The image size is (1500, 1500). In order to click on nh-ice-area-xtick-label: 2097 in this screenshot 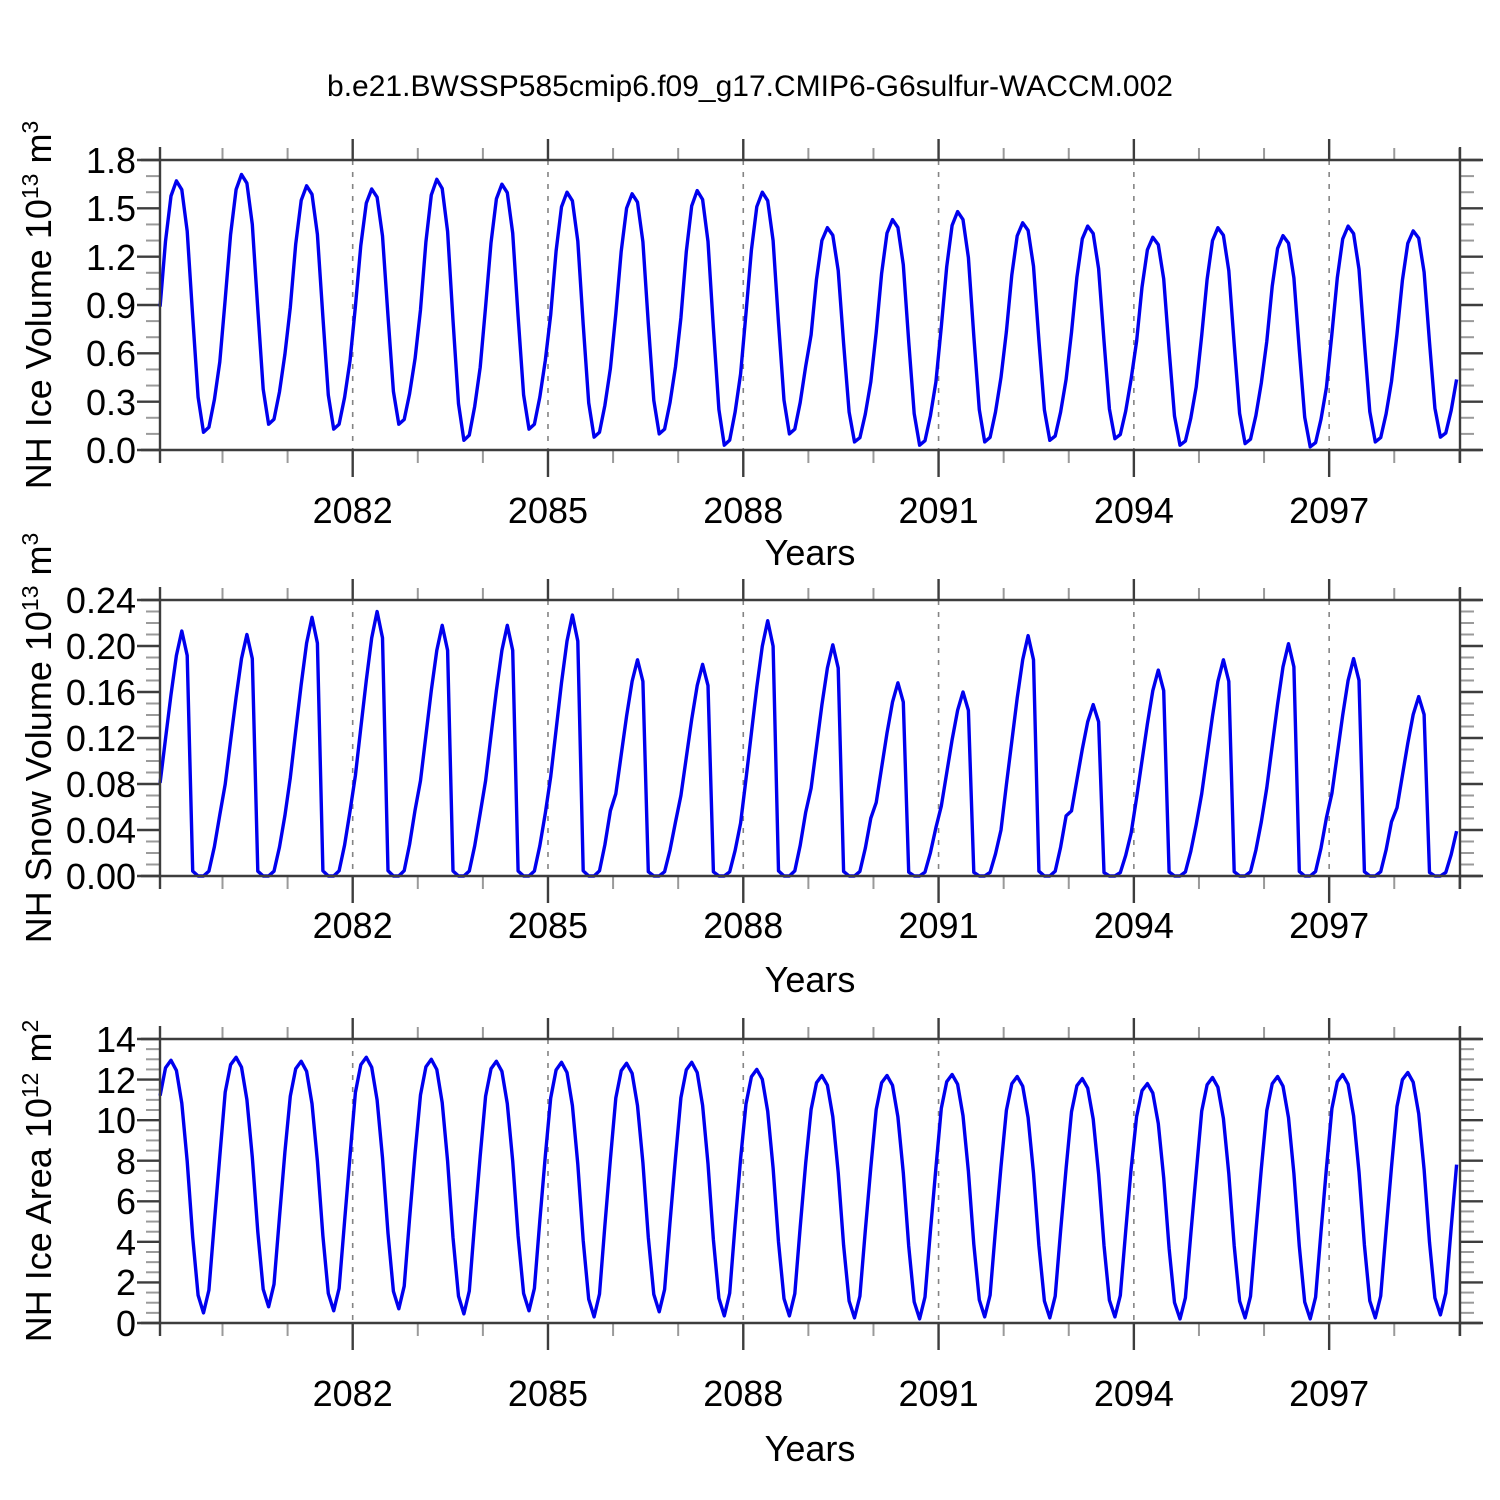, I will do `click(1329, 1393)`.